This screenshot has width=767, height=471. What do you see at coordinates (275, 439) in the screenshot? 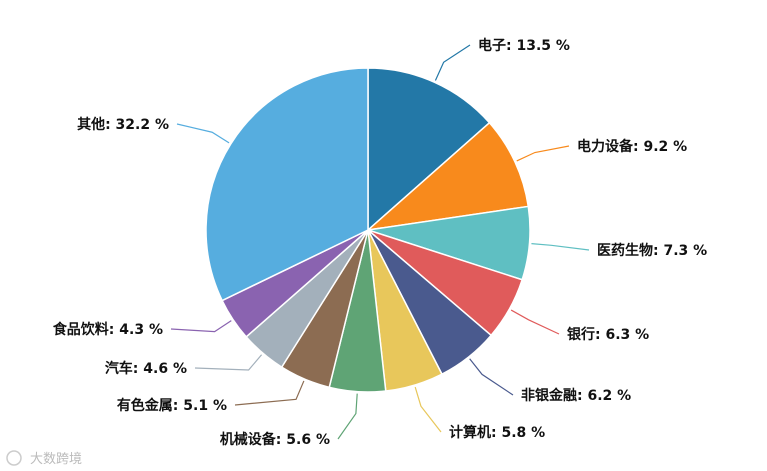
I see `slice-label-6: 机械设备: 5.6 %` at bounding box center [275, 439].